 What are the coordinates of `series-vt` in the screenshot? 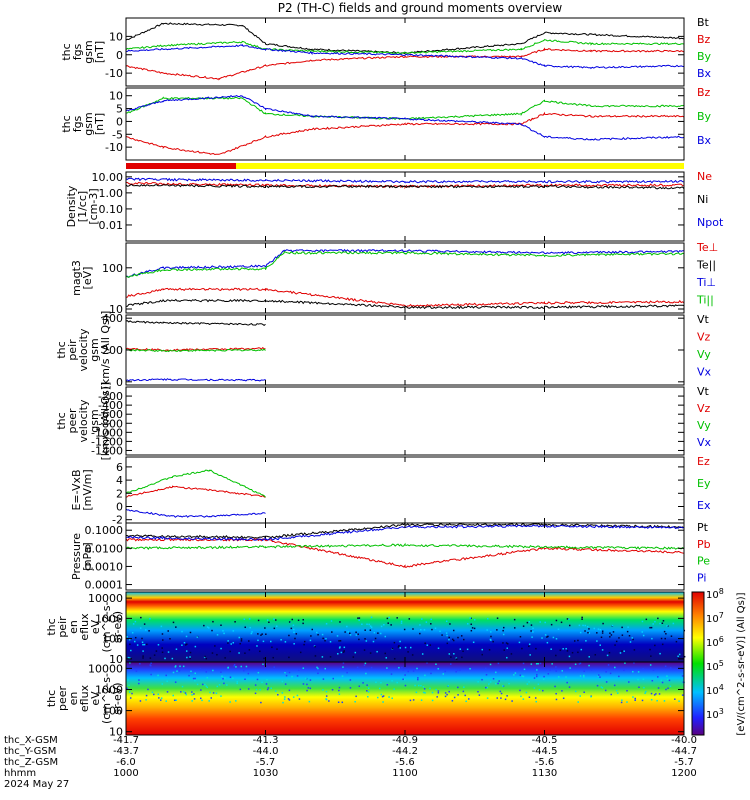 It's located at (195, 323).